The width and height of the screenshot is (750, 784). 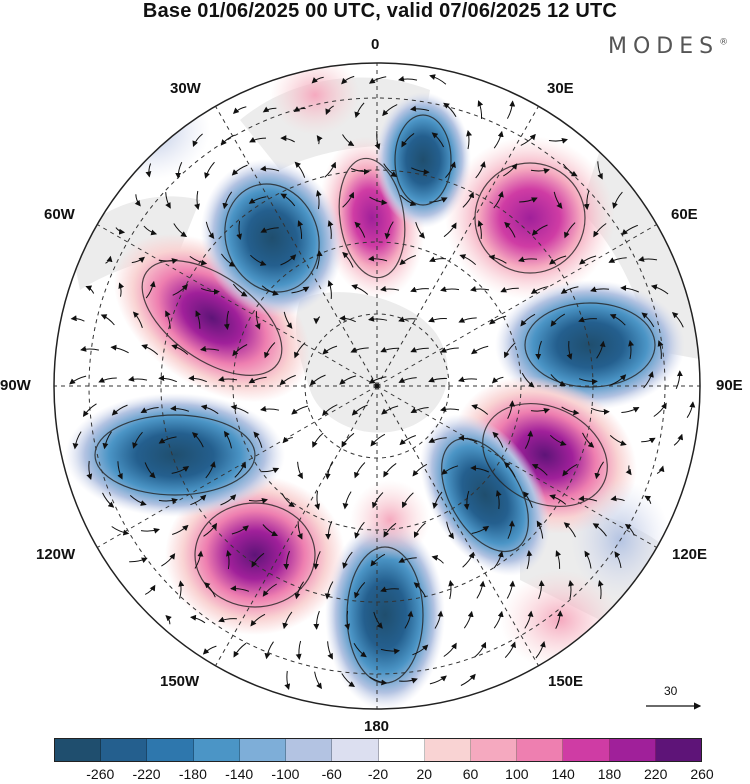 I want to click on colorbar-tick-label: -180, so click(x=192, y=774).